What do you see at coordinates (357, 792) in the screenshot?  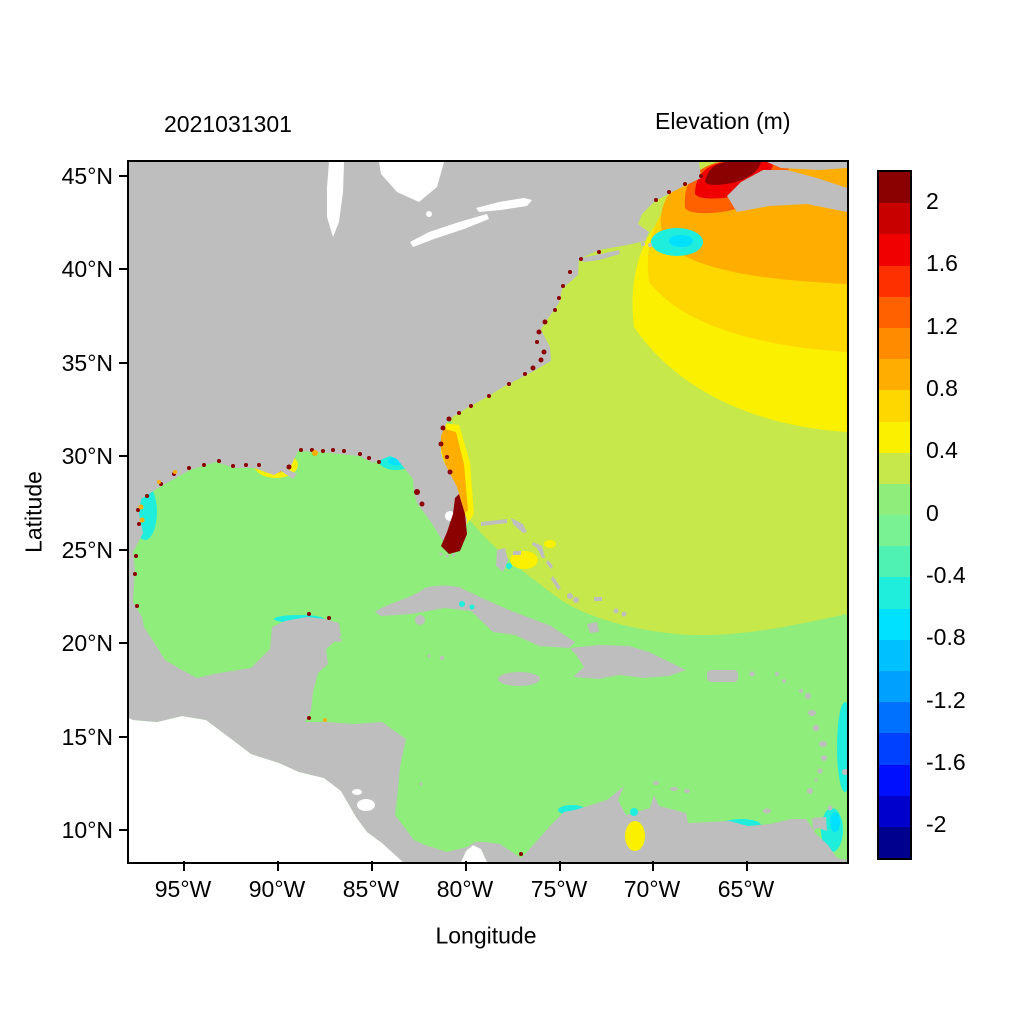 I see `lake-managua` at bounding box center [357, 792].